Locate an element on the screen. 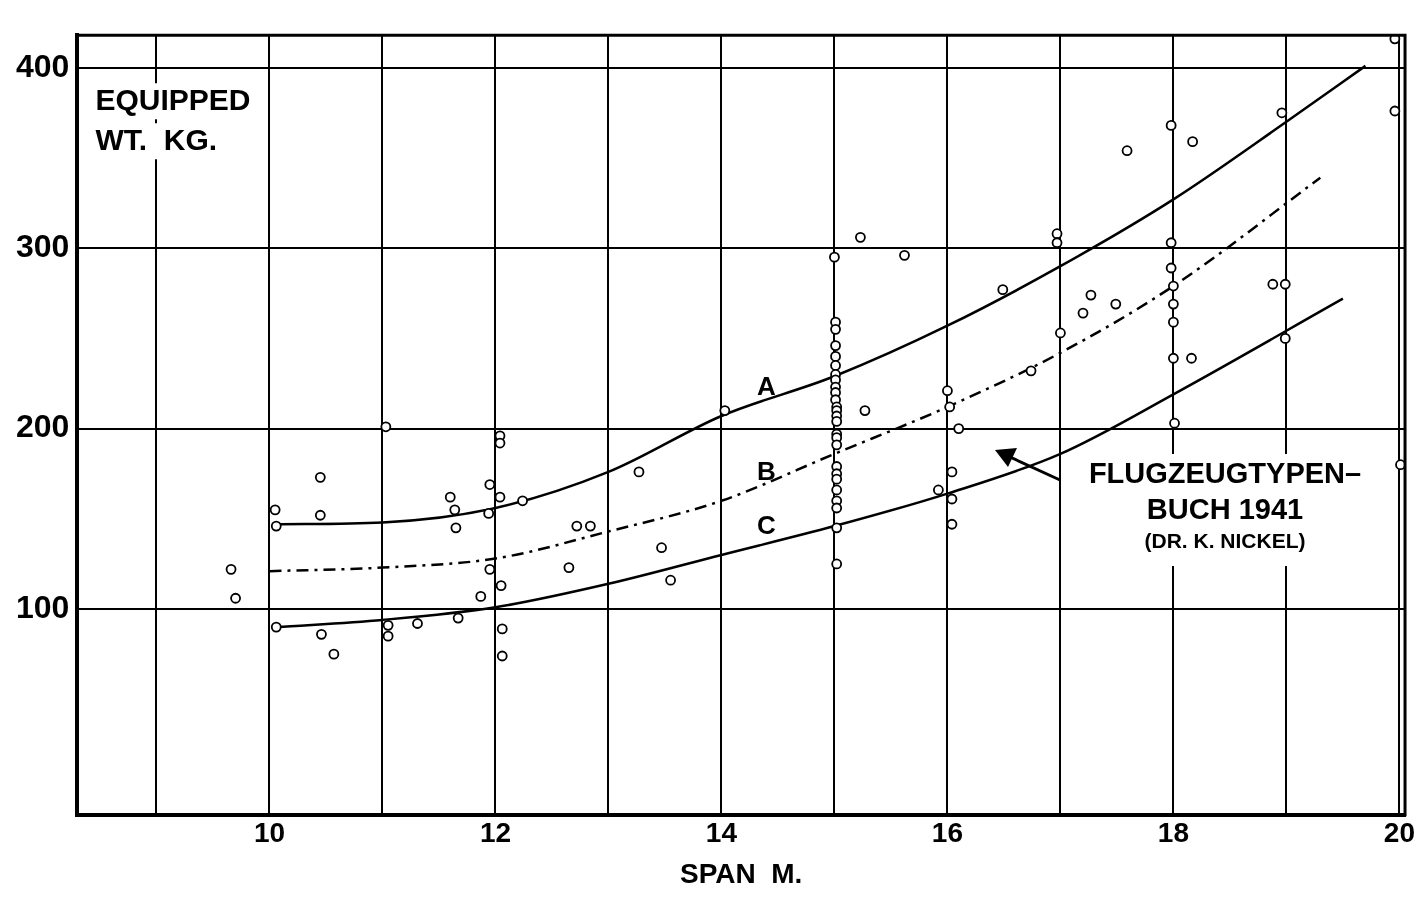 The height and width of the screenshot is (906, 1428). y-tick-label: 300 is located at coordinates (43, 245).